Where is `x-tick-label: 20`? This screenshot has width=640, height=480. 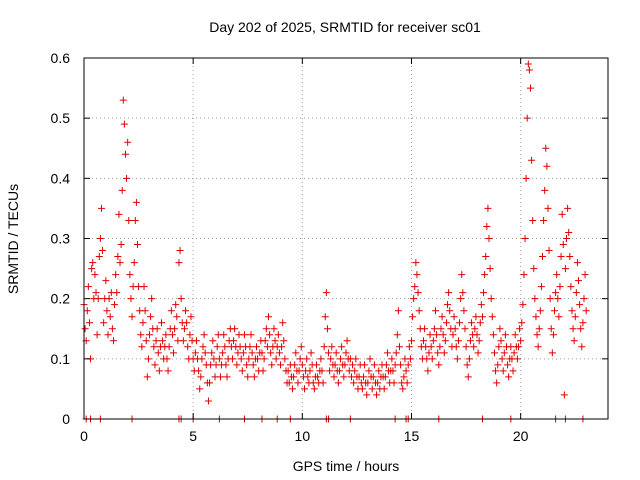 x-tick-label: 20 is located at coordinates (521, 436).